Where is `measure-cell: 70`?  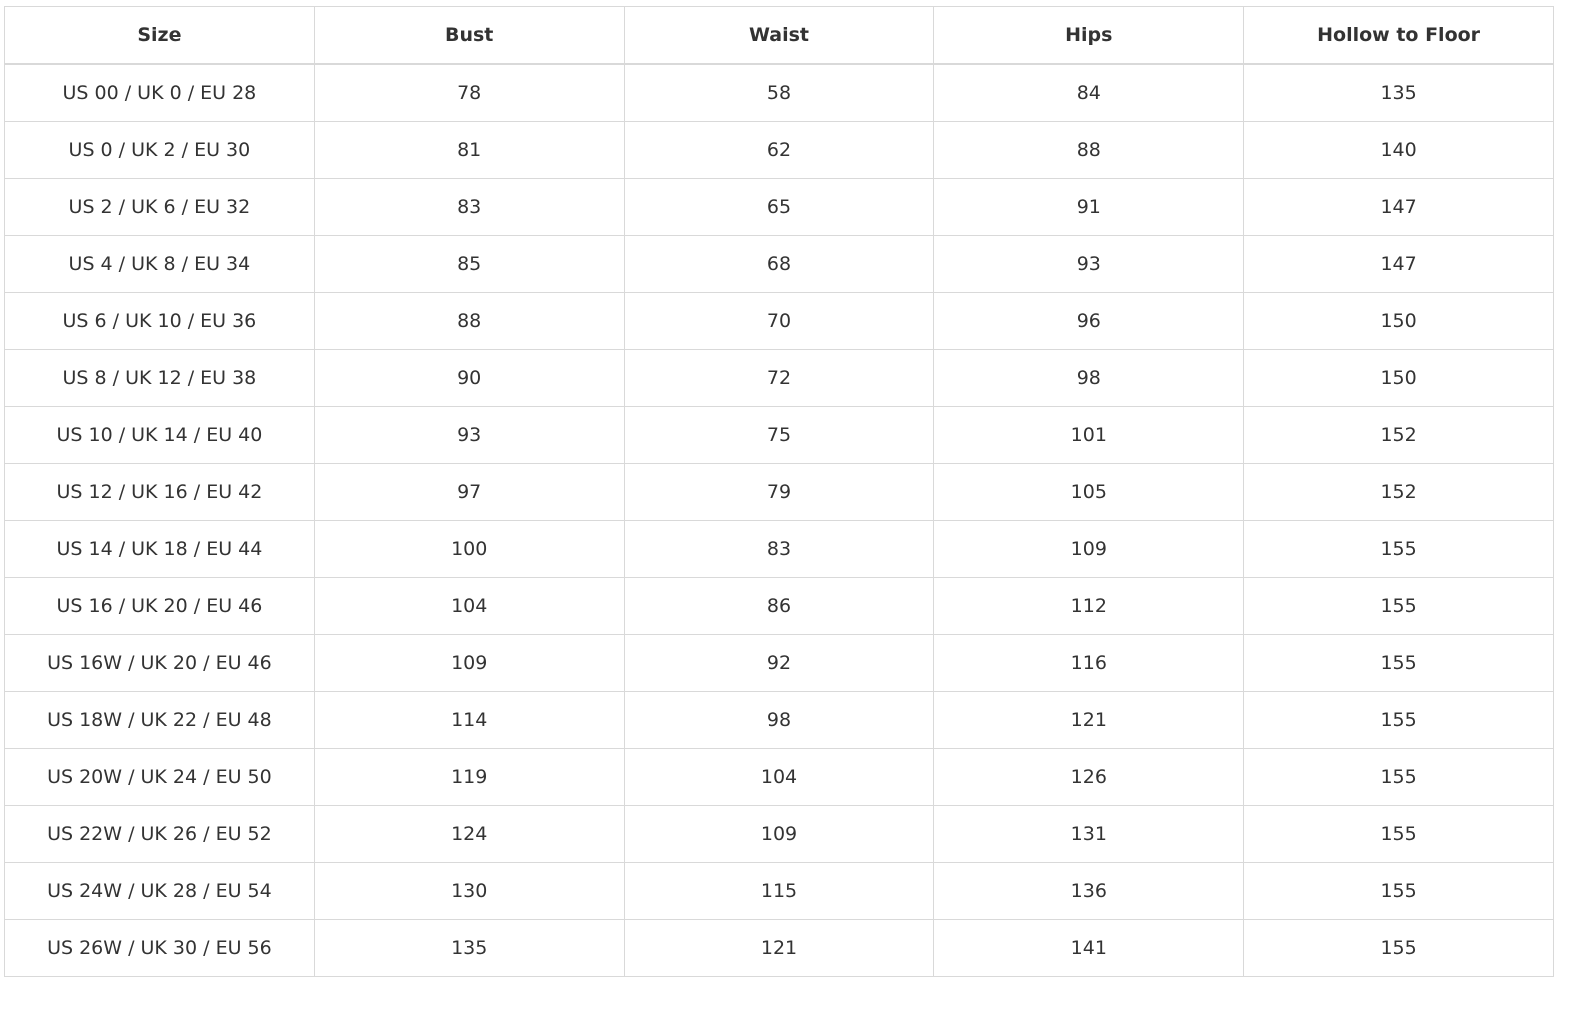
measure-cell: 70 is located at coordinates (779, 321).